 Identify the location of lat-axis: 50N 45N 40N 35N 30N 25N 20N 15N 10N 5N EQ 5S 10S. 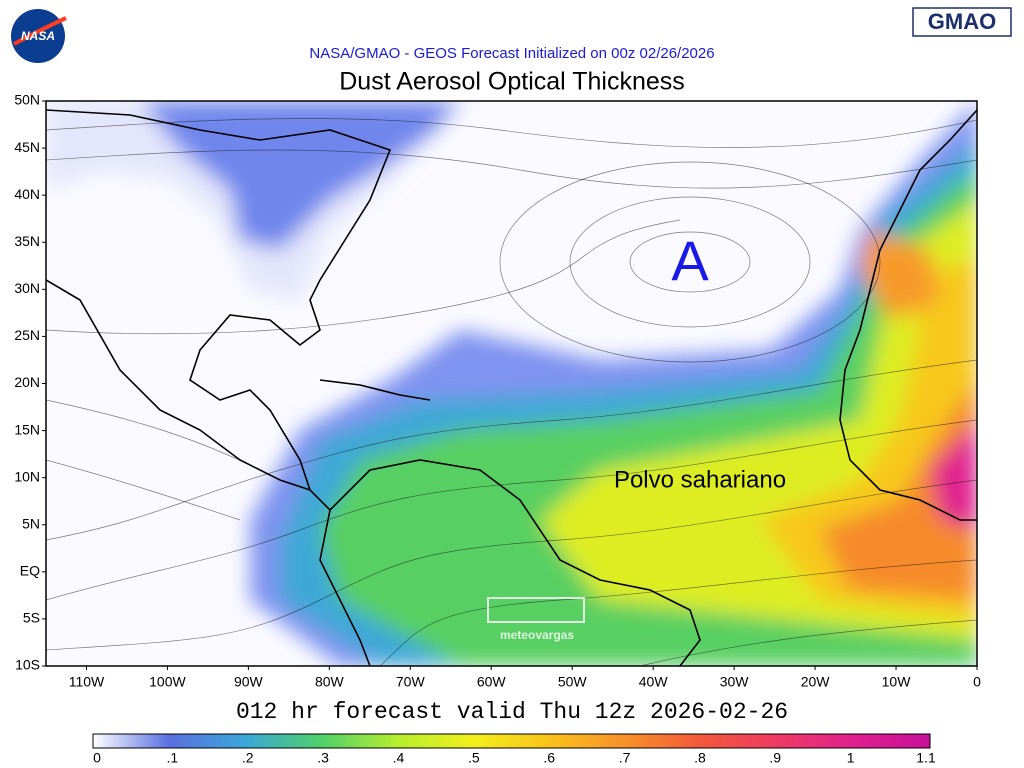
(30, 382).